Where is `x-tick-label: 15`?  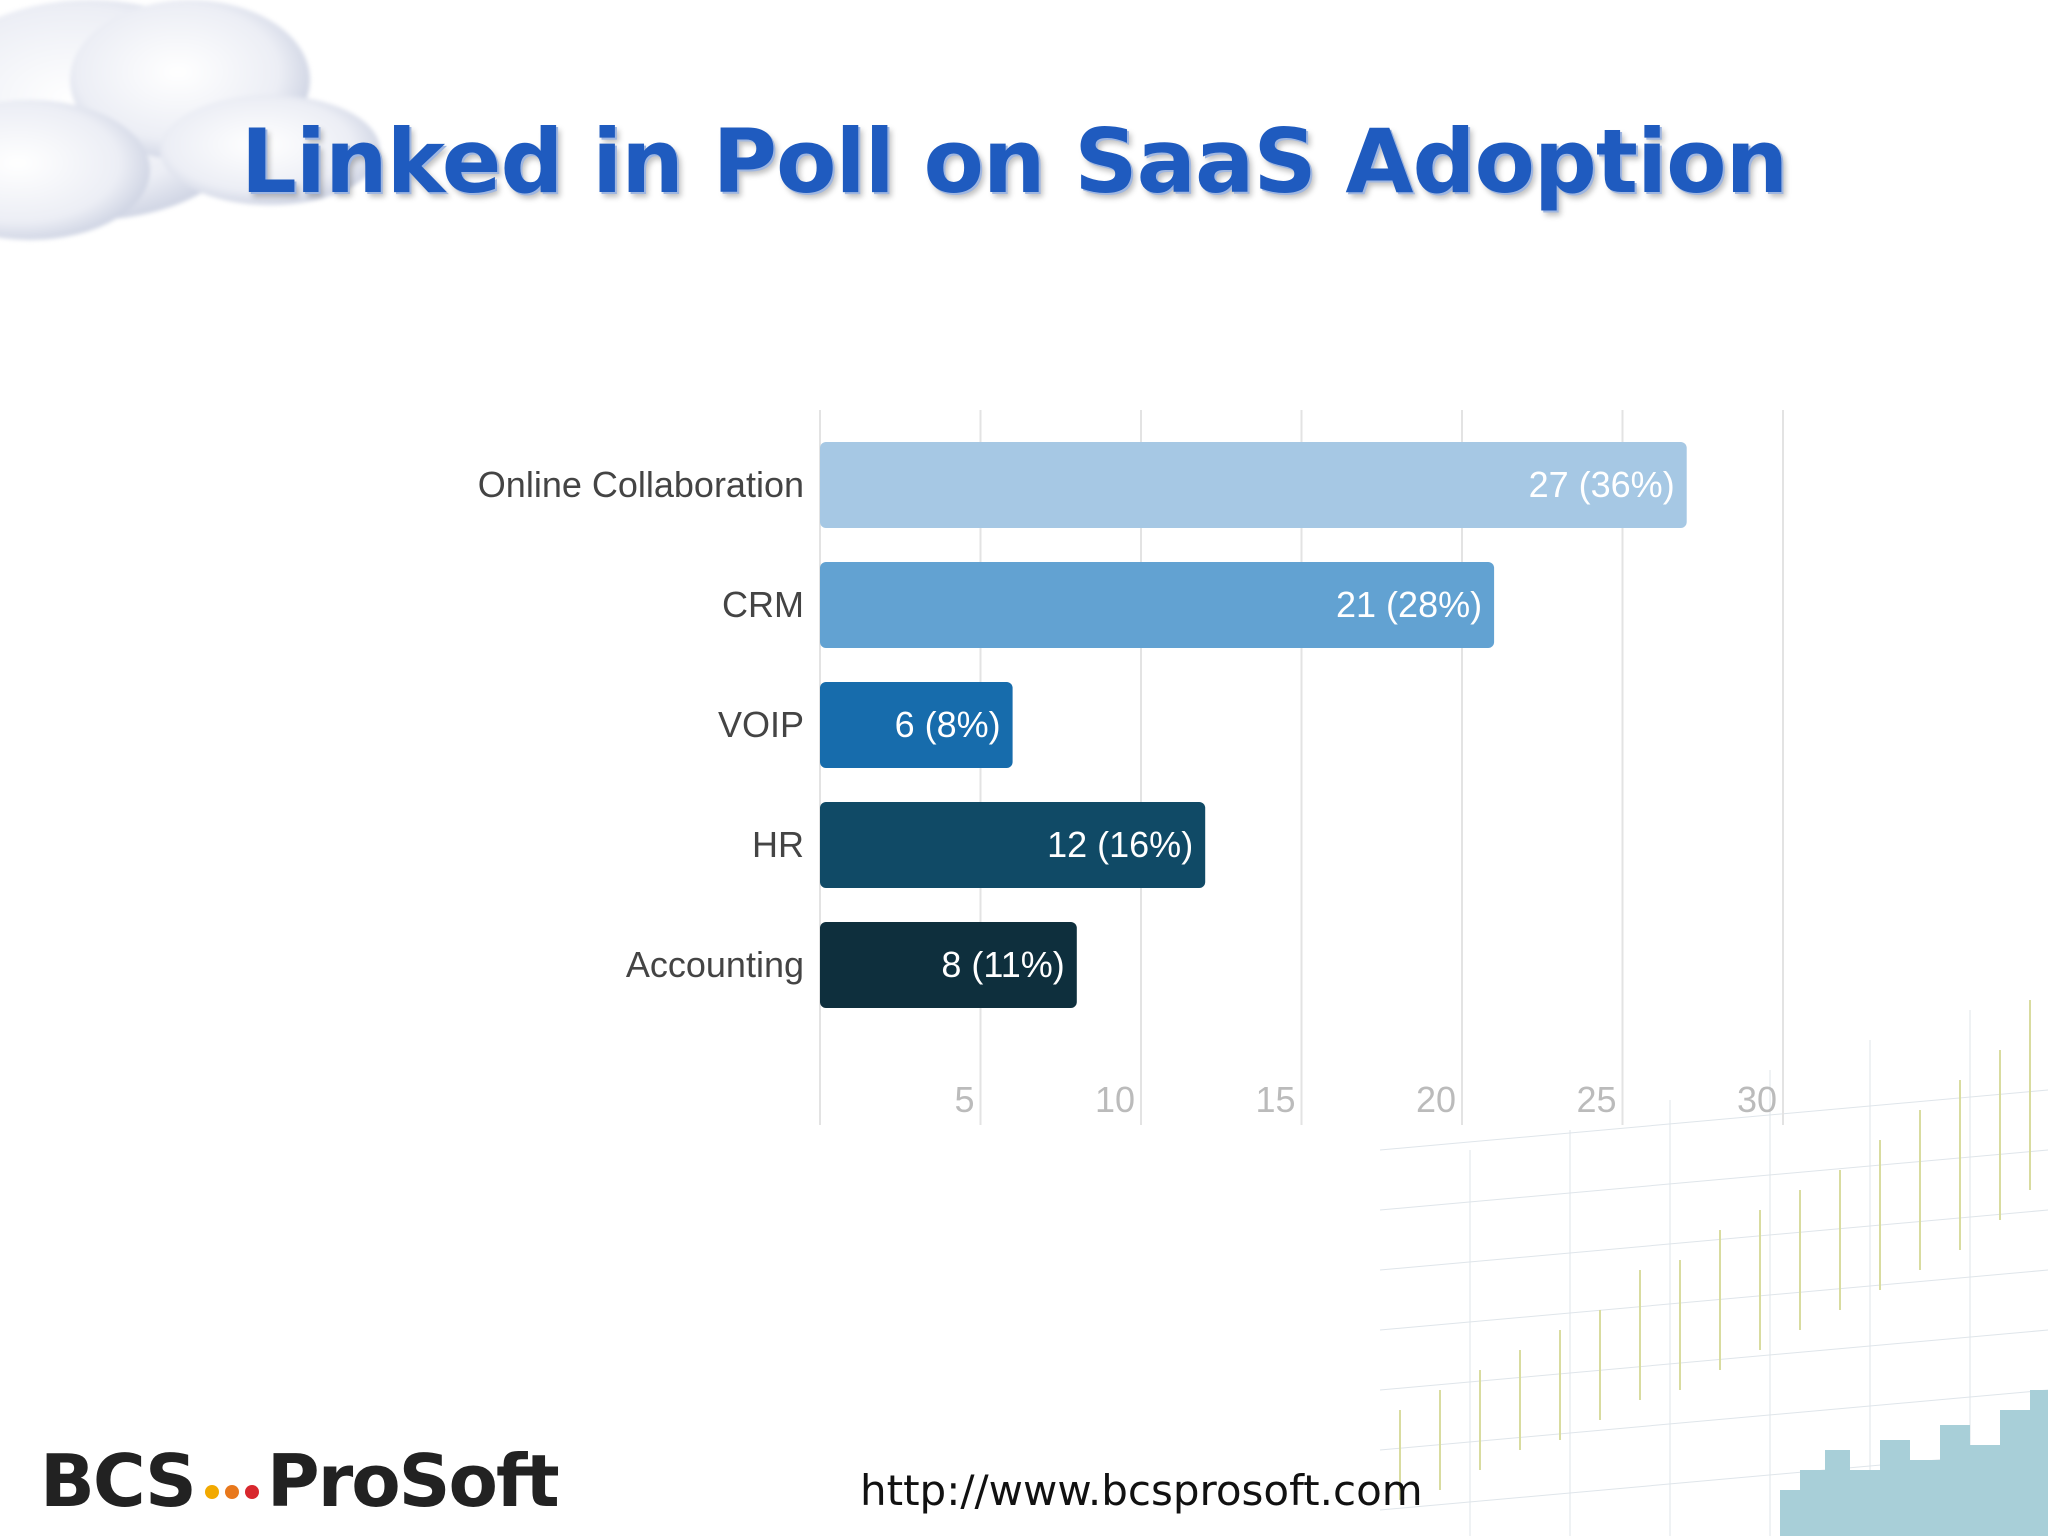
x-tick-label: 15 is located at coordinates (1275, 1099).